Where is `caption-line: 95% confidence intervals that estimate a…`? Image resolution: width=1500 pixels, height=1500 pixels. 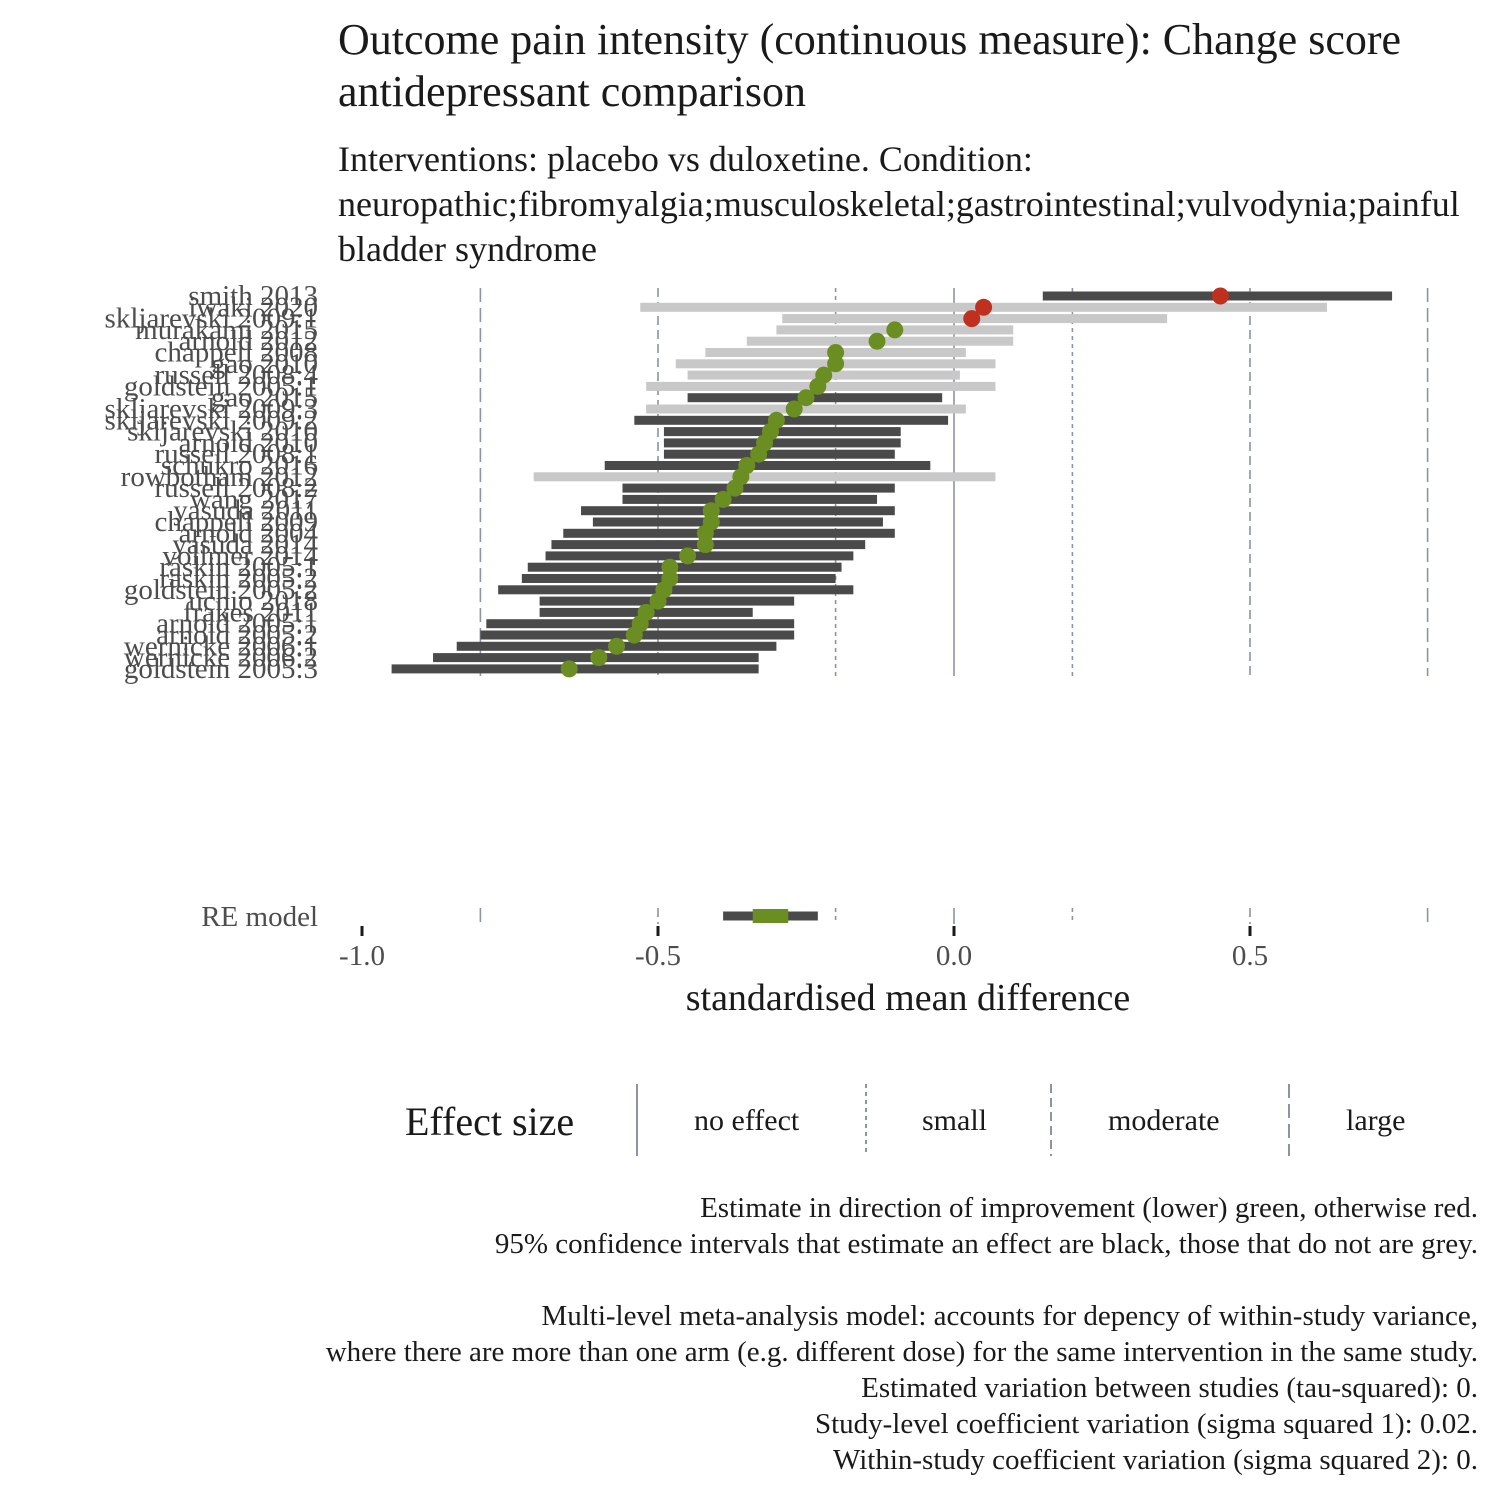 caption-line: 95% confidence intervals that estimate a… is located at coordinates (986, 1244).